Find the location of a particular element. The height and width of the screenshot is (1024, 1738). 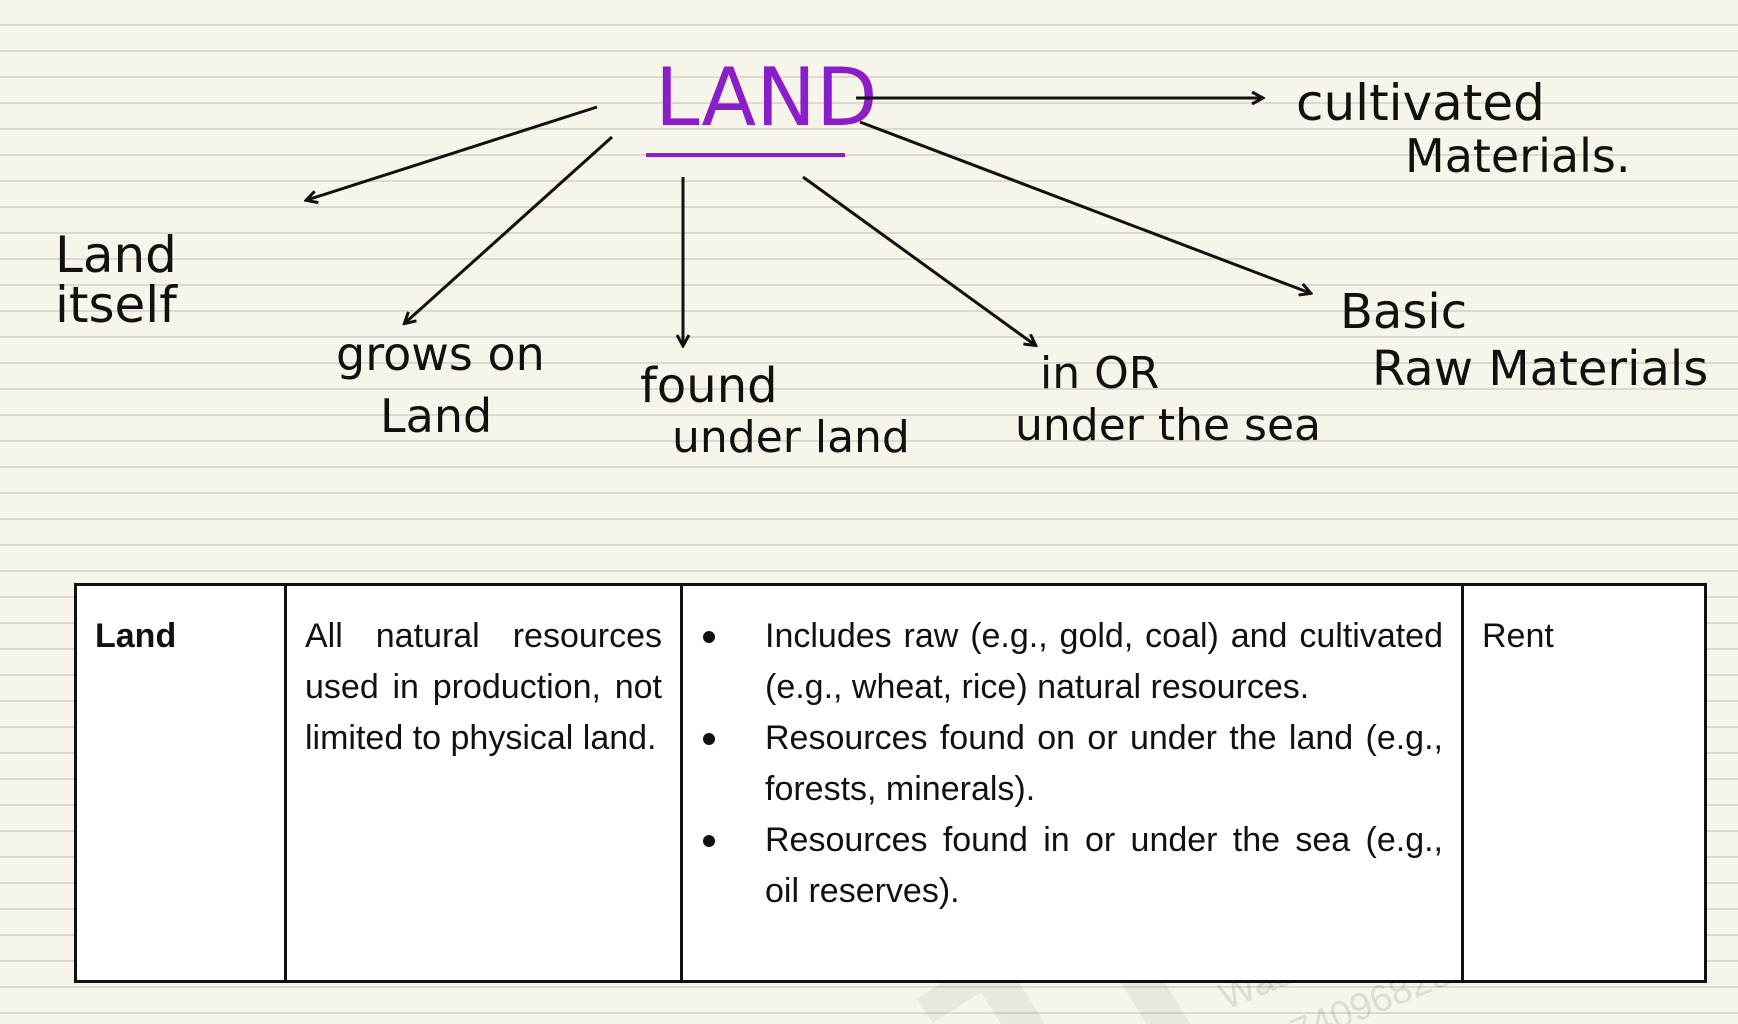

arrow-sea is located at coordinates (918, 260).